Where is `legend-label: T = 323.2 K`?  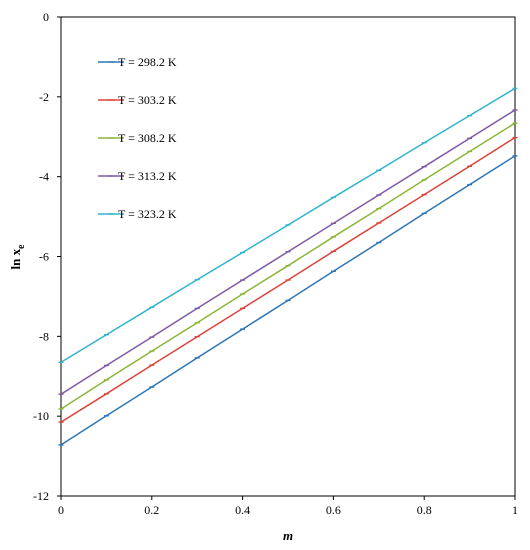
legend-label: T = 323.2 K is located at coordinates (147, 214).